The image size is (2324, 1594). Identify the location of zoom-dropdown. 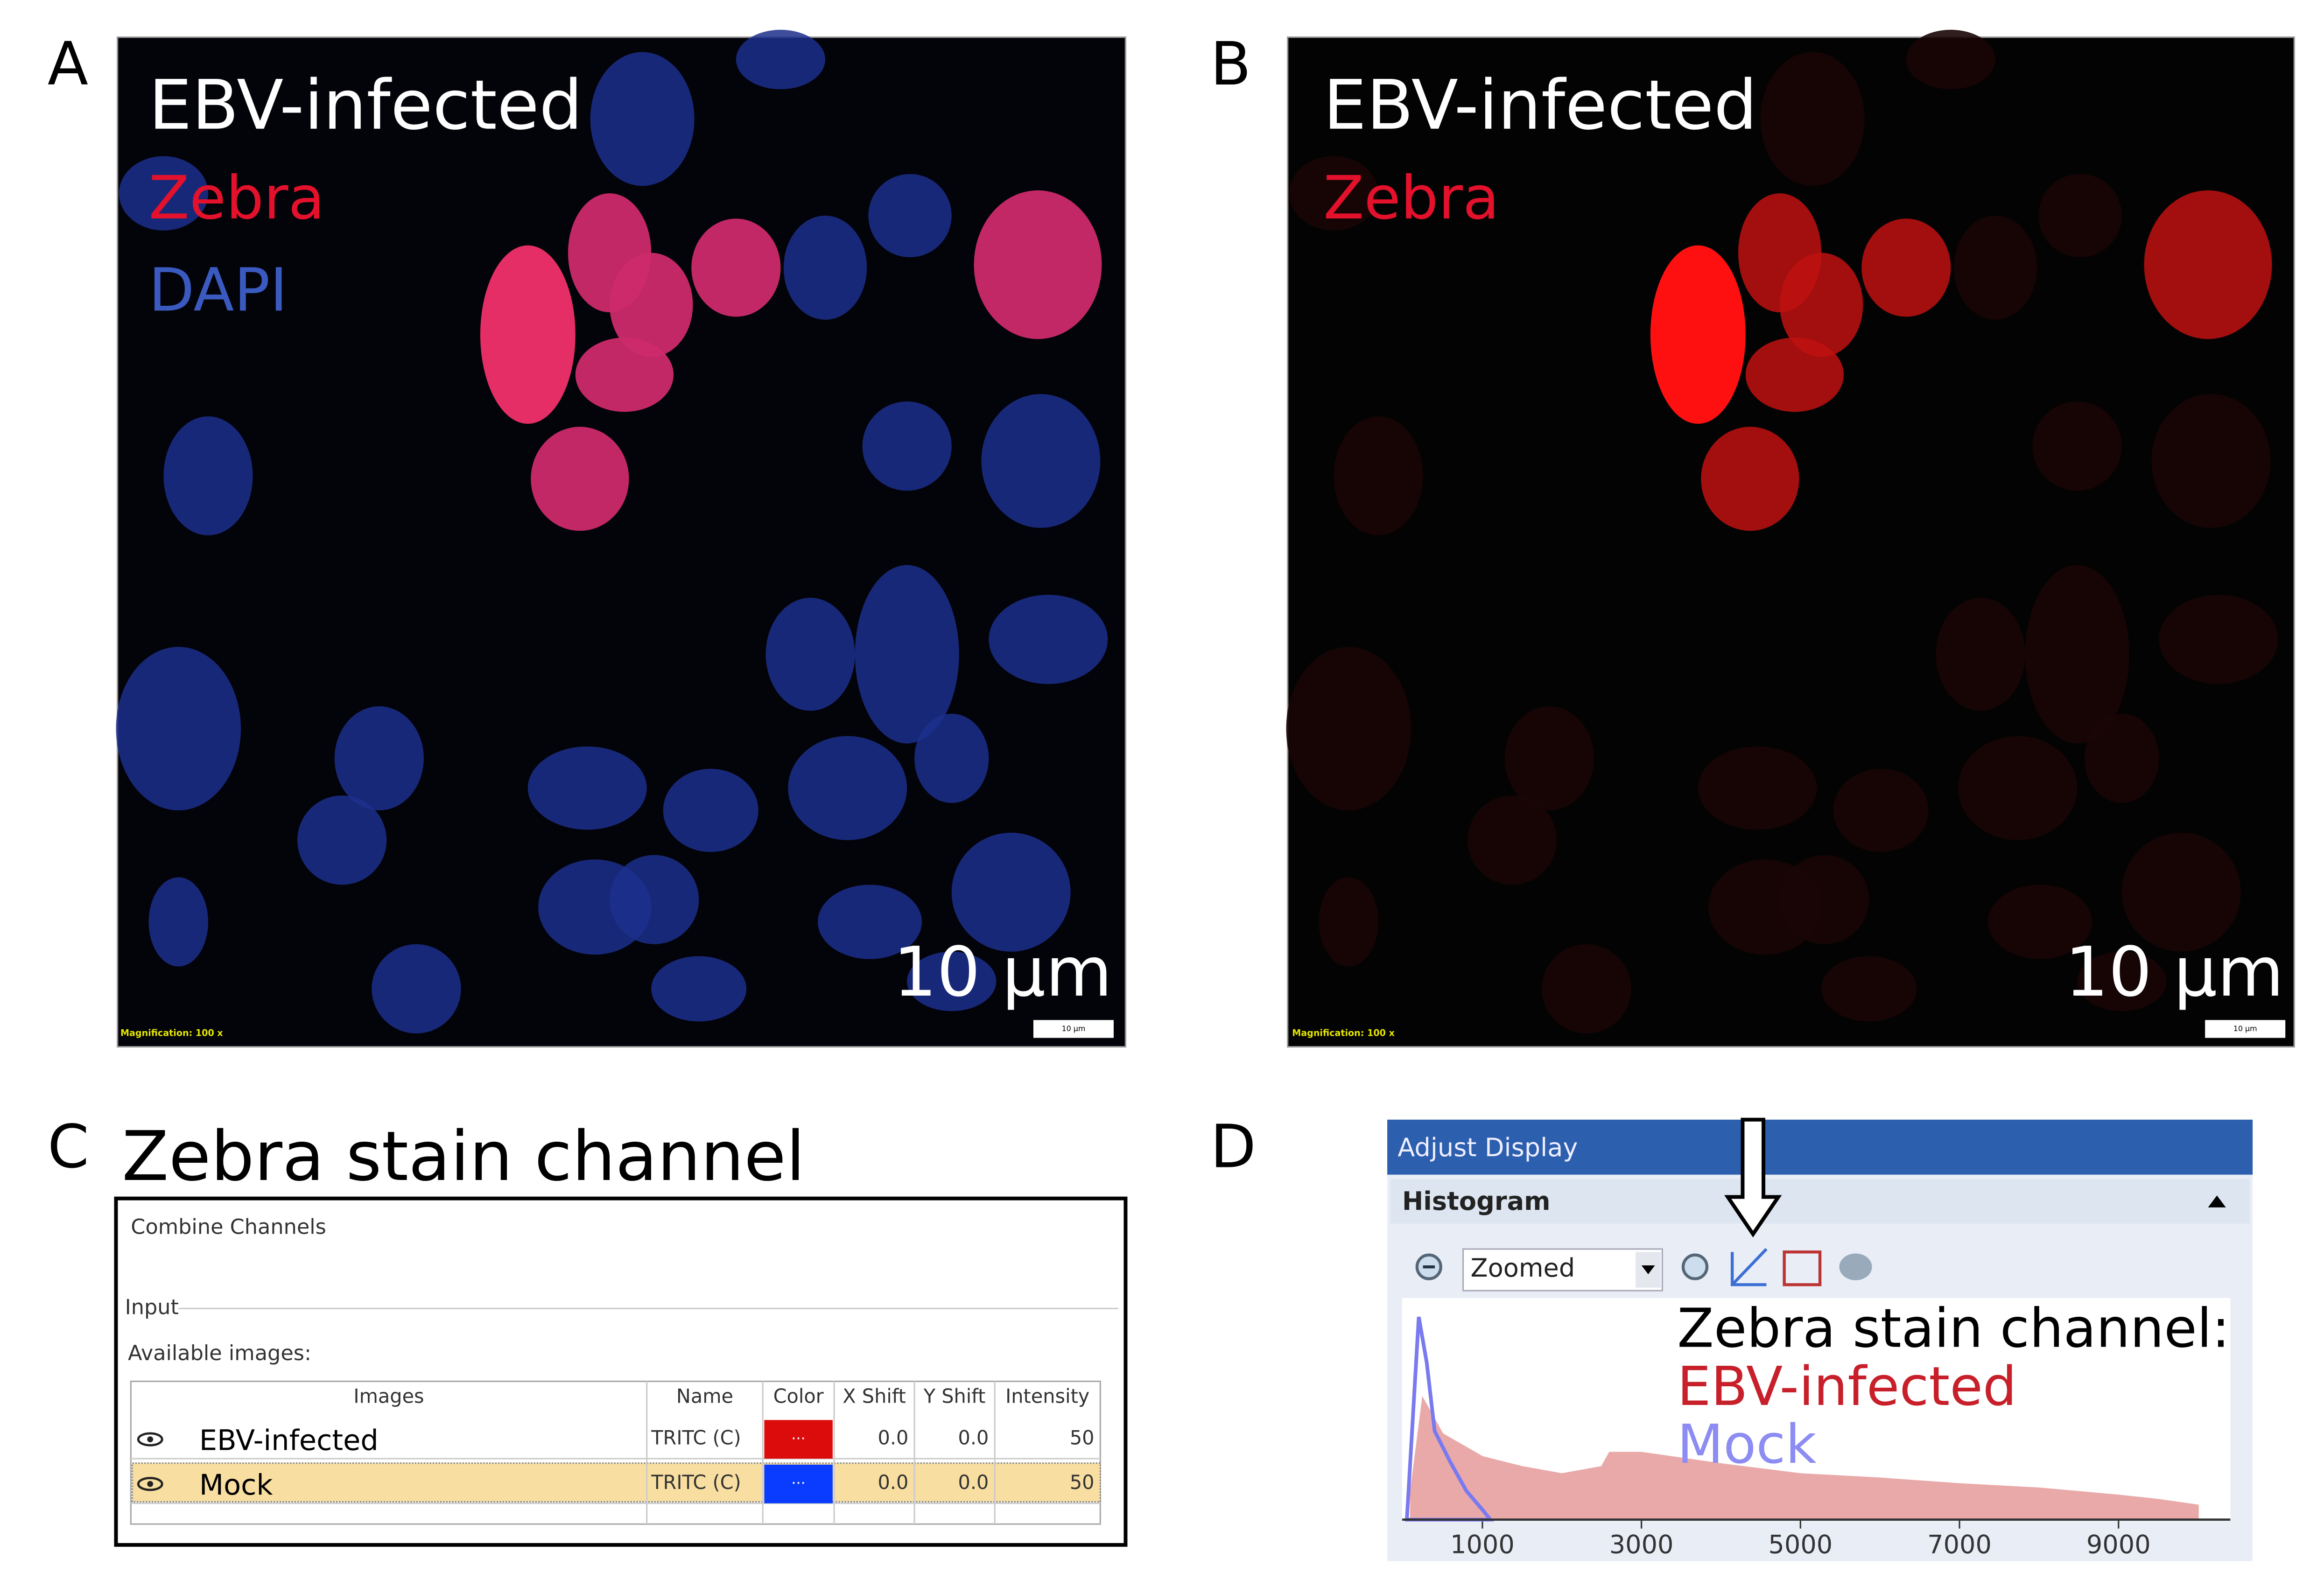
(1563, 1270).